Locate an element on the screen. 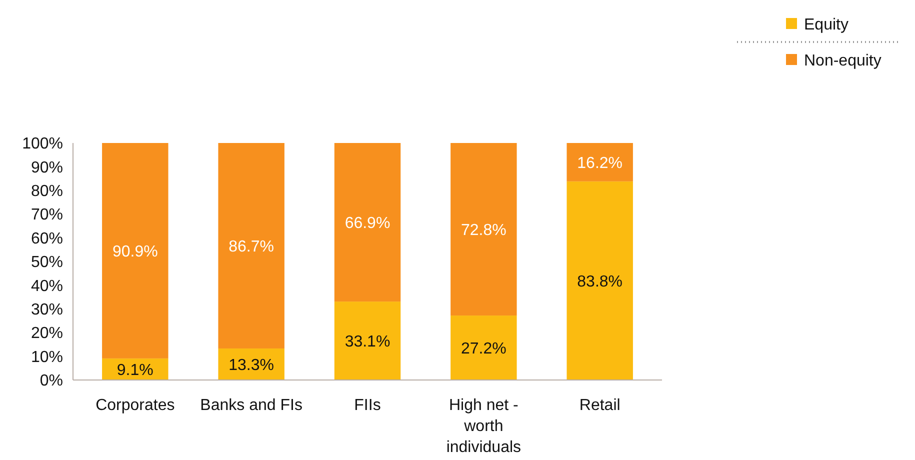 The width and height of the screenshot is (915, 460). x-tick-label: FIIs is located at coordinates (367, 405).